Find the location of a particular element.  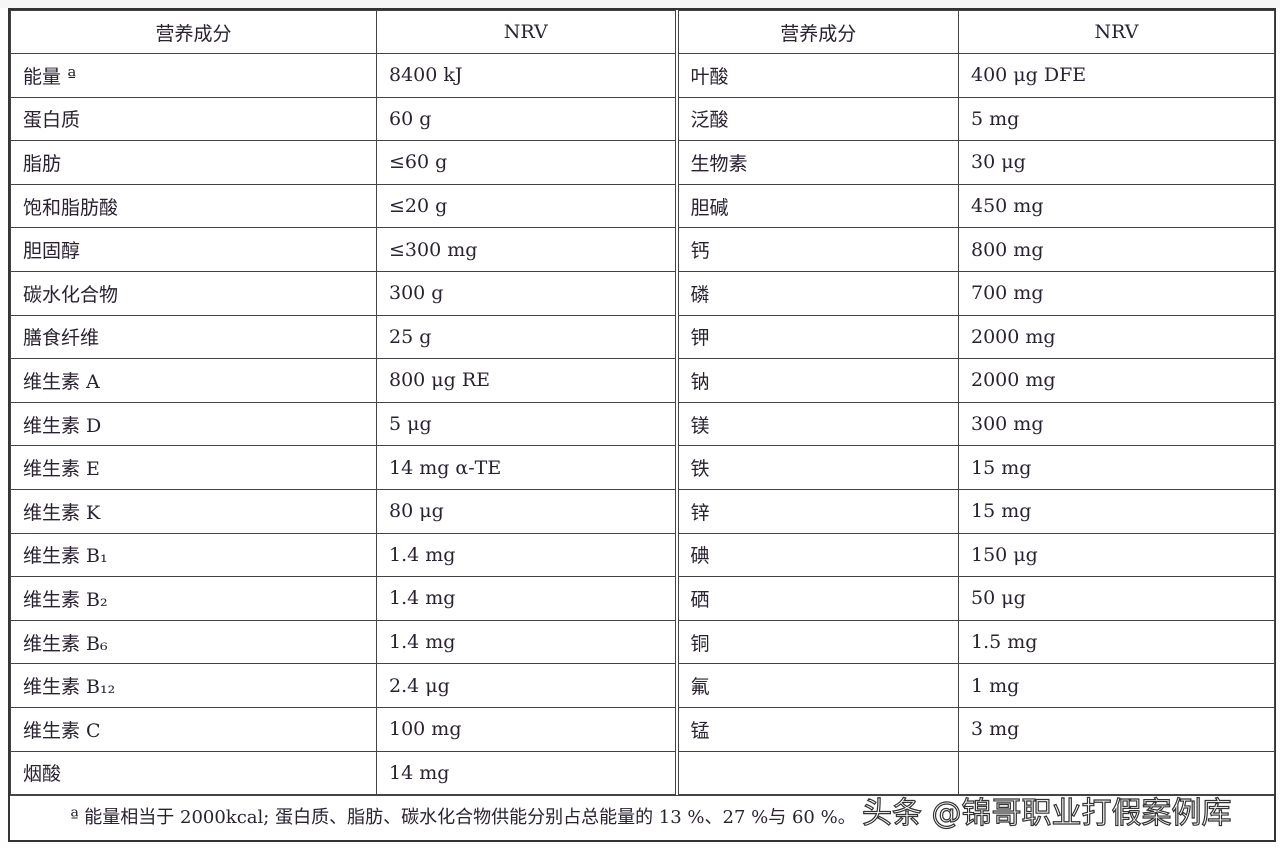

cell-nrv-left: 25 g is located at coordinates (527, 337).